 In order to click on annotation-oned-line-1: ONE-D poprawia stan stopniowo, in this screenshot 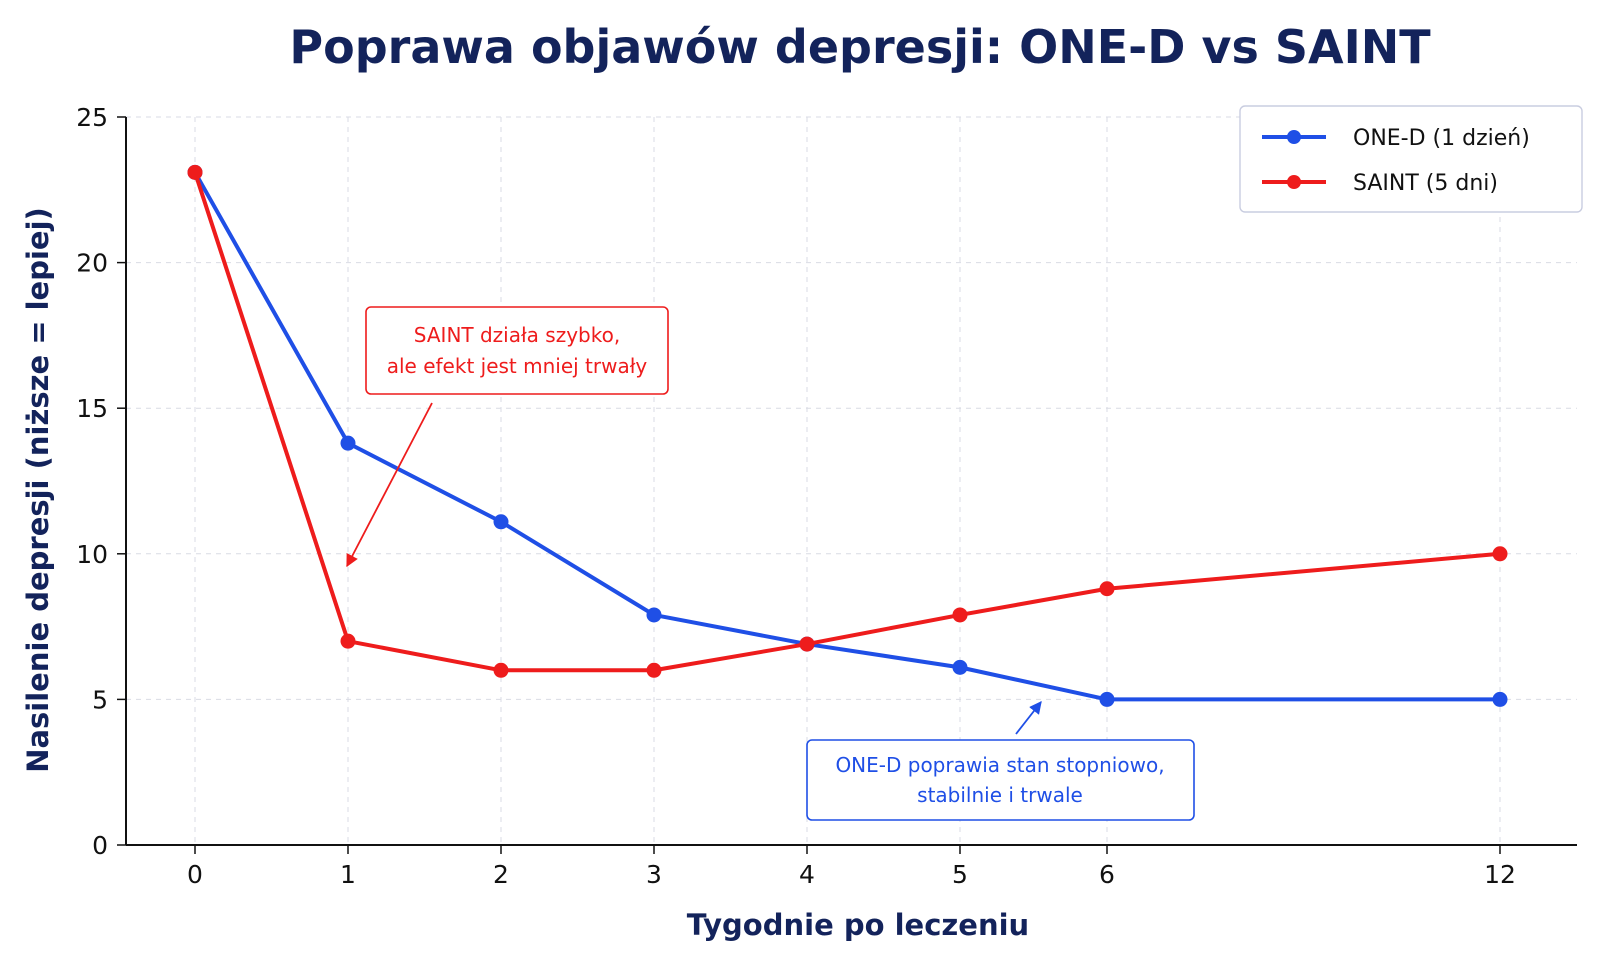, I will do `click(999, 765)`.